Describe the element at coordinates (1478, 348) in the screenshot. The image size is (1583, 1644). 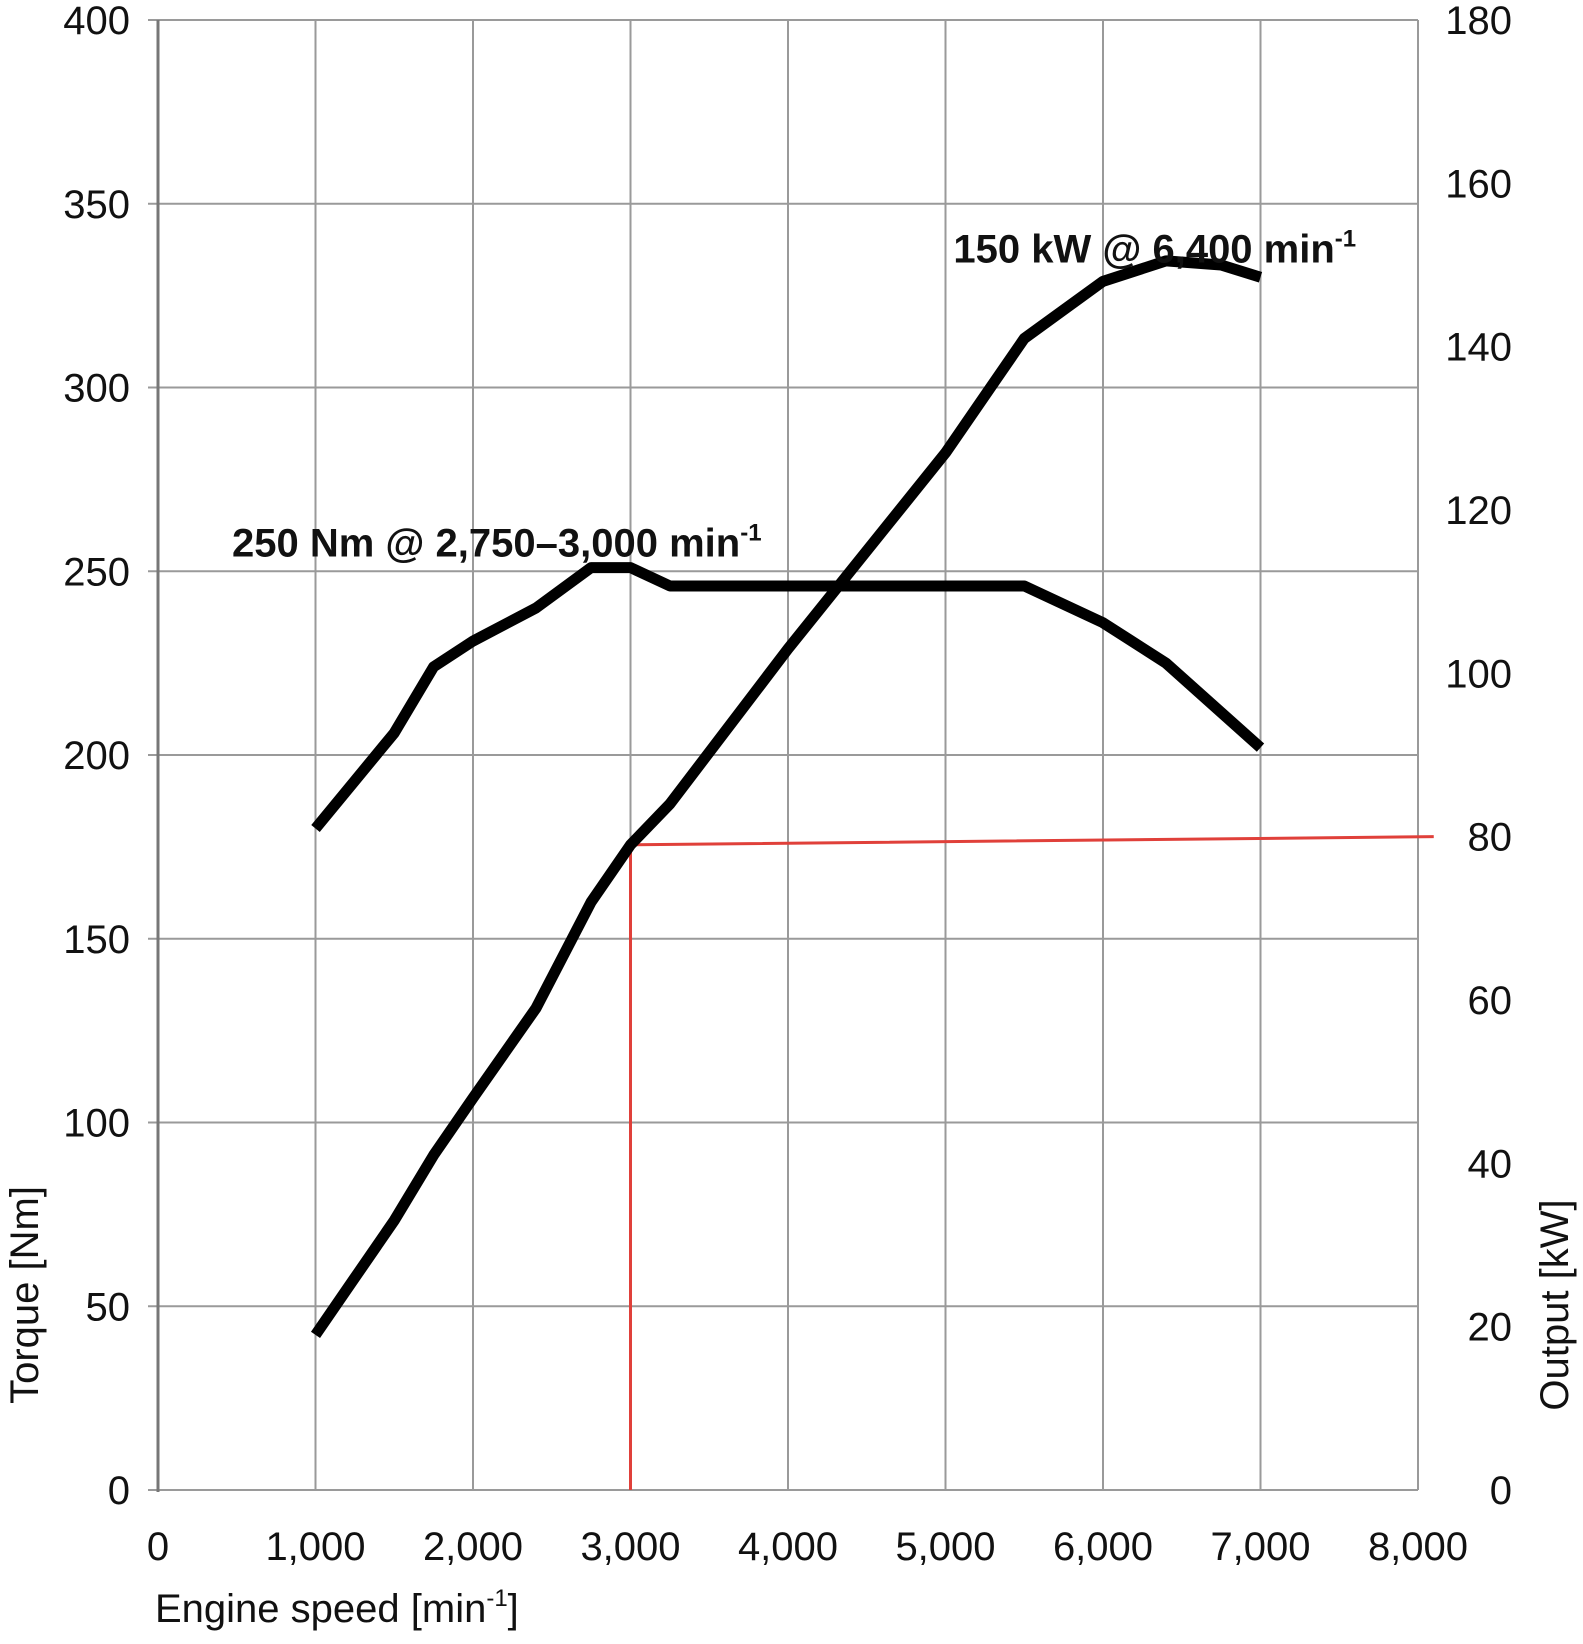
I see `y-right-tick-label: 140` at that location.